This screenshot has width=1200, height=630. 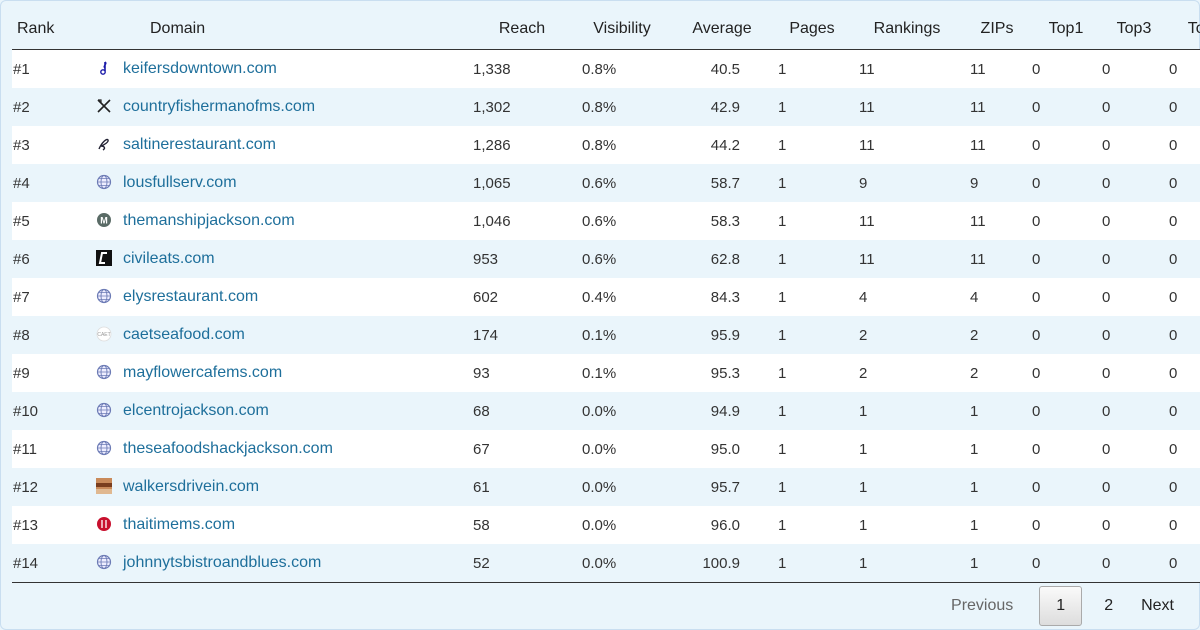 I want to click on cell-average: 58.7, so click(x=722, y=183).